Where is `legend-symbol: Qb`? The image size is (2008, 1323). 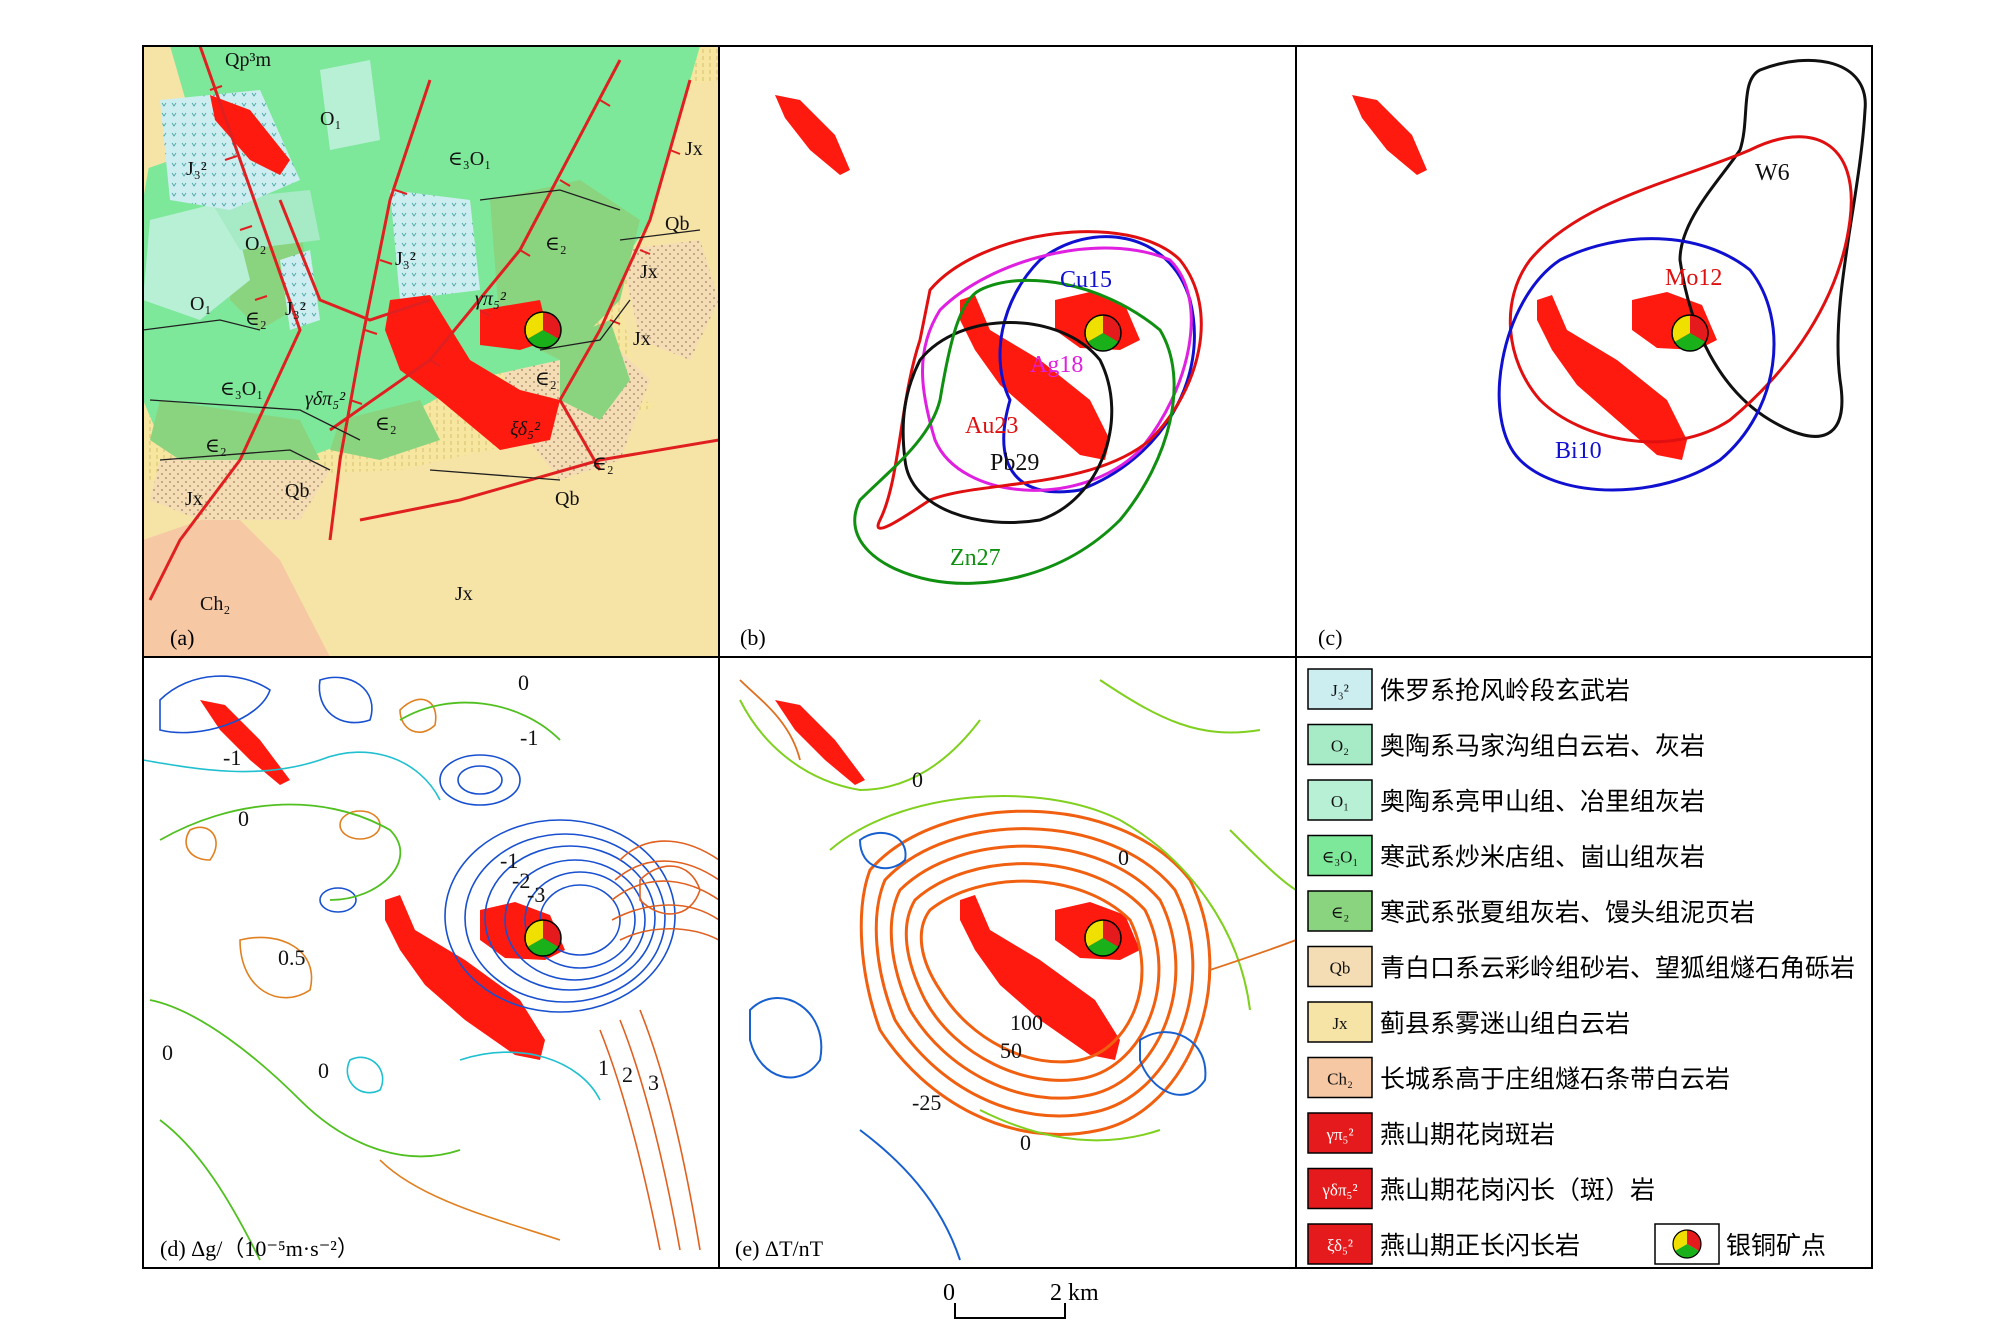
legend-symbol: Qb is located at coordinates (1340, 968).